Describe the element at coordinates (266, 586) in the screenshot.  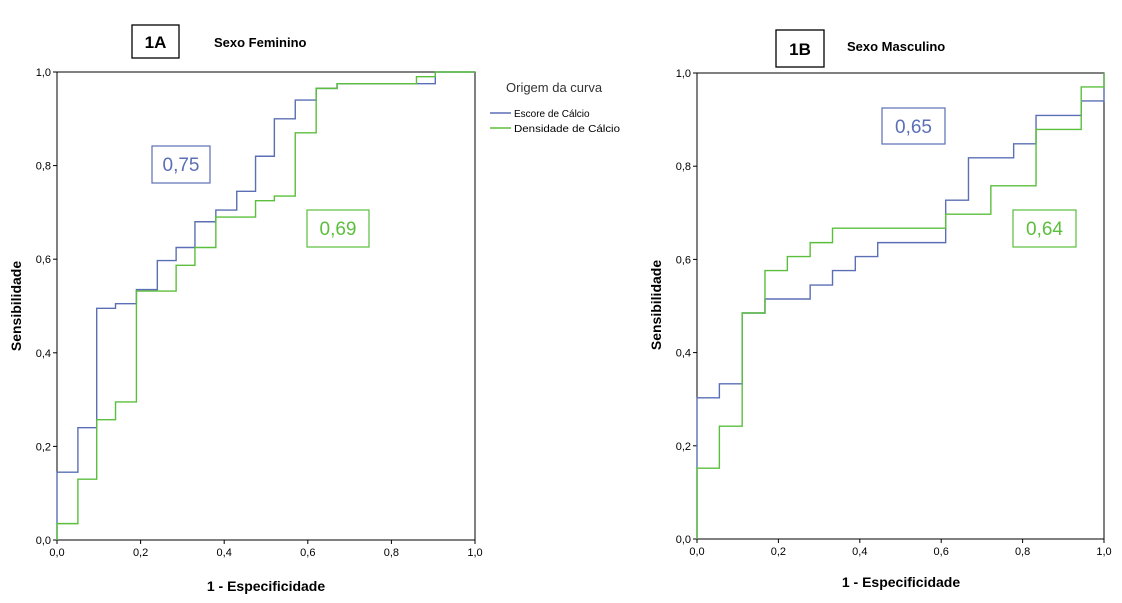
I see `panel-1a-xlabel: 1 - Especificidade` at that location.